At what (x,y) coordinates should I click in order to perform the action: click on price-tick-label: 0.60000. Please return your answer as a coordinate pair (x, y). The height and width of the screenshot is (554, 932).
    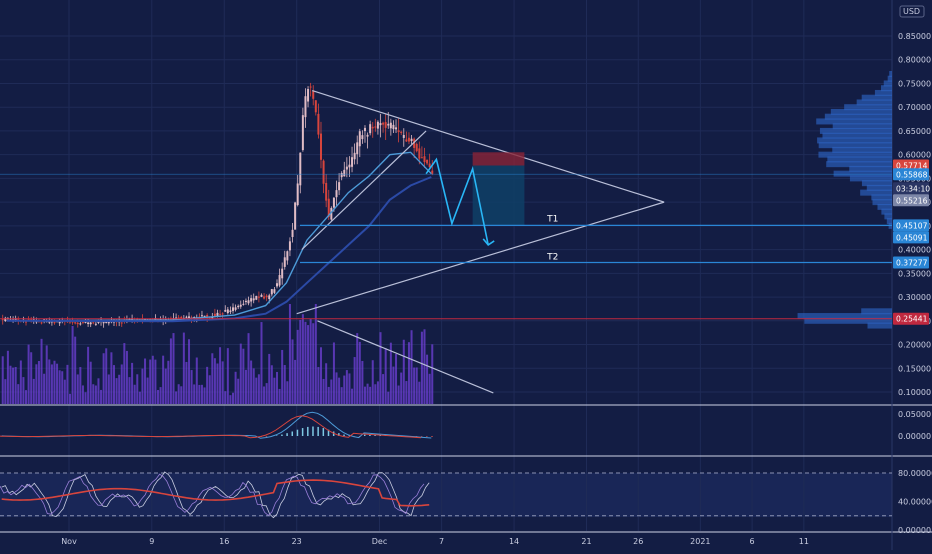
    Looking at the image, I should click on (914, 155).